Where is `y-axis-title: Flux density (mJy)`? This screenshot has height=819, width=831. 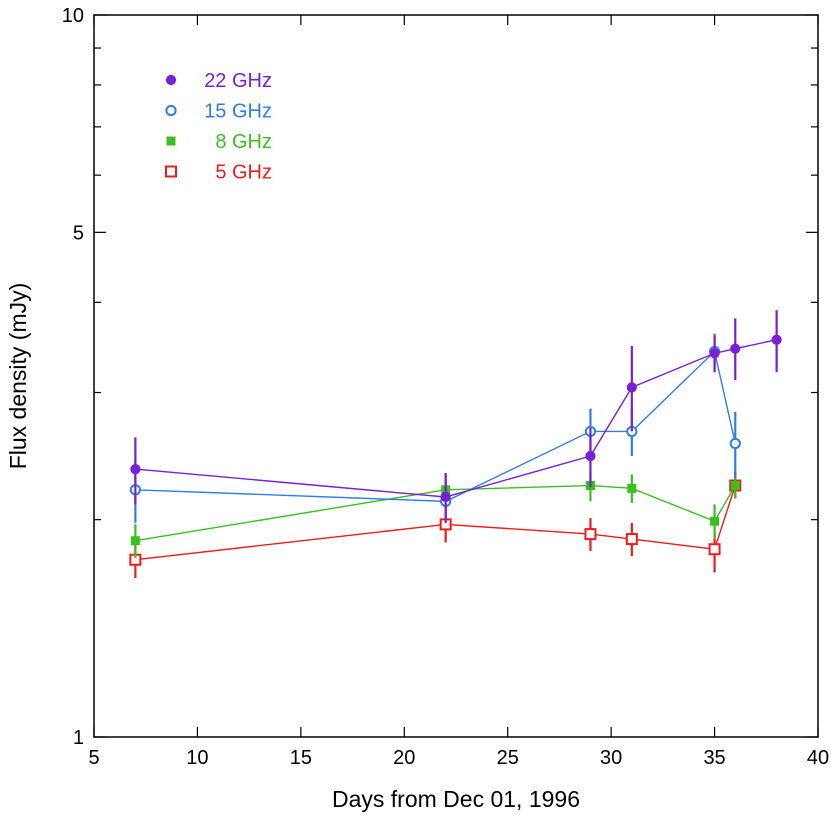 y-axis-title: Flux density (mJy) is located at coordinates (18, 376).